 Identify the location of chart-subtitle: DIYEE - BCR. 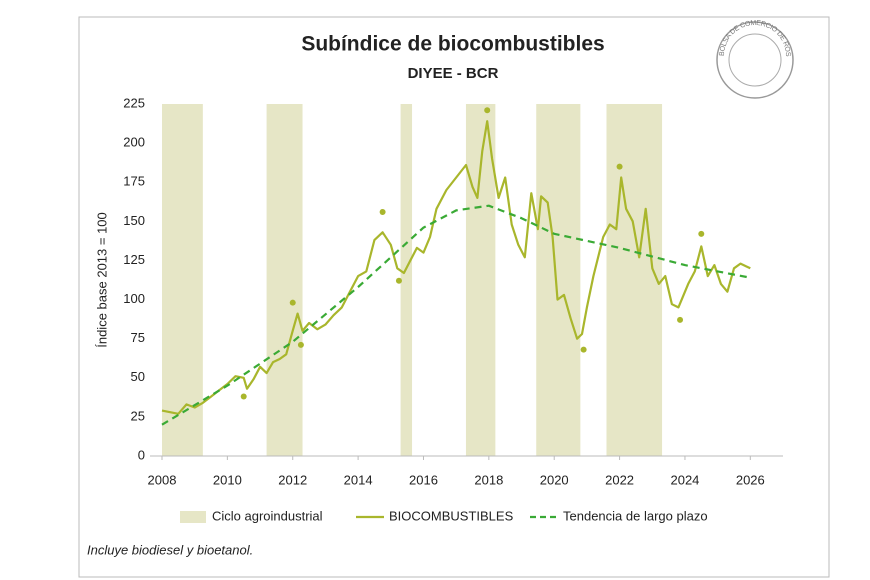
(453, 73).